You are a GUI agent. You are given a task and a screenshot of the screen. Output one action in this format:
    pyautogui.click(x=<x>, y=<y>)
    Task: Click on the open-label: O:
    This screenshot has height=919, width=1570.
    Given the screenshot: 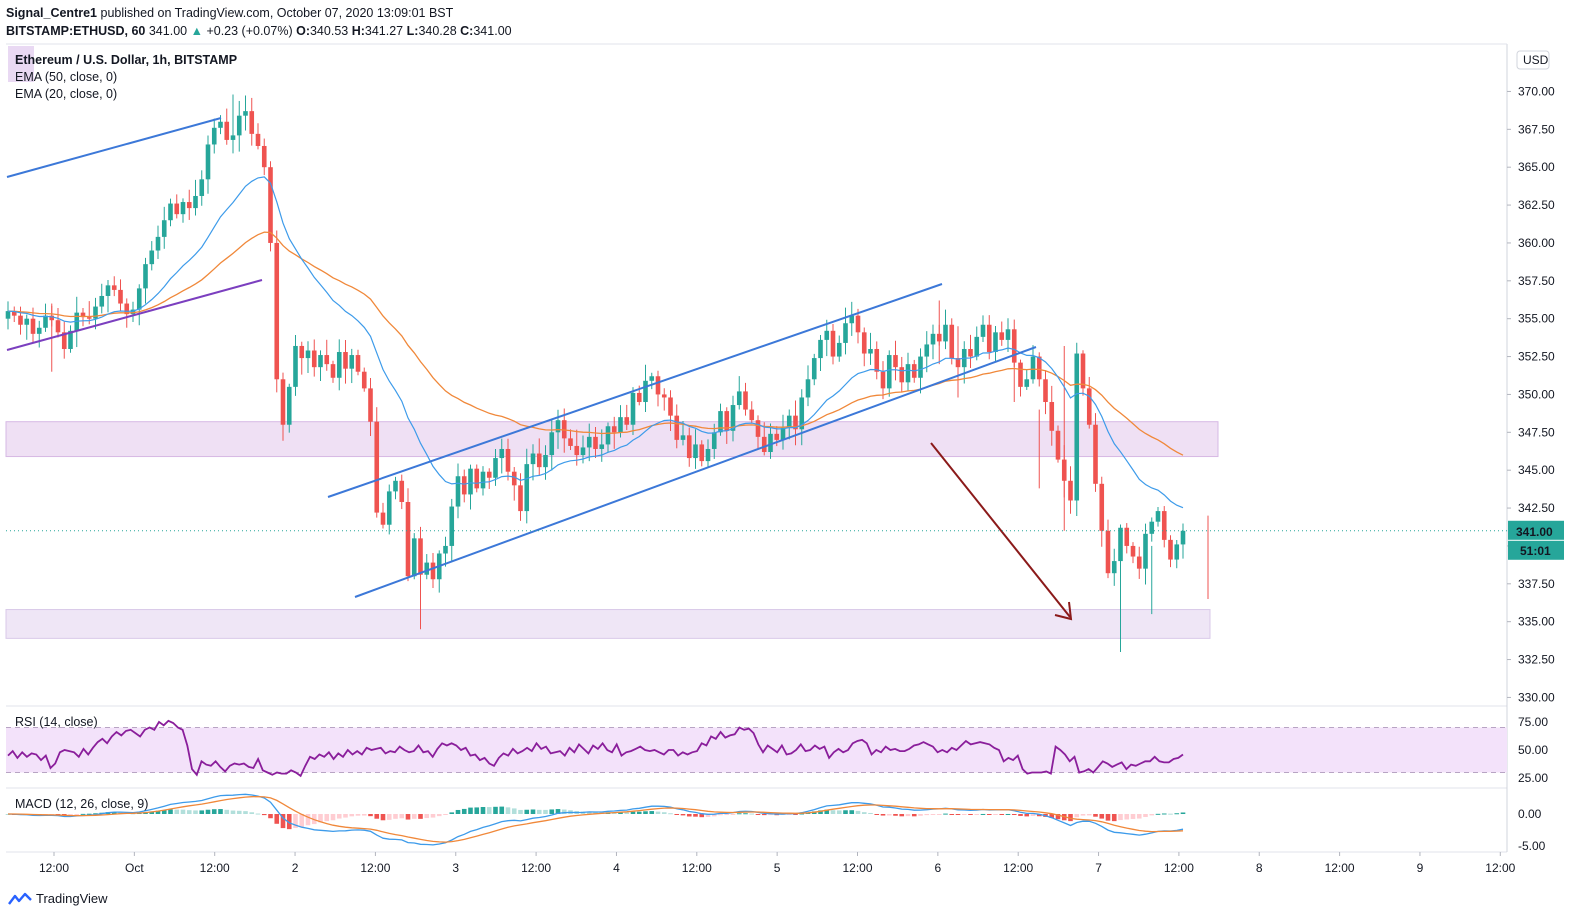 What is the action you would take?
    pyautogui.click(x=303, y=31)
    